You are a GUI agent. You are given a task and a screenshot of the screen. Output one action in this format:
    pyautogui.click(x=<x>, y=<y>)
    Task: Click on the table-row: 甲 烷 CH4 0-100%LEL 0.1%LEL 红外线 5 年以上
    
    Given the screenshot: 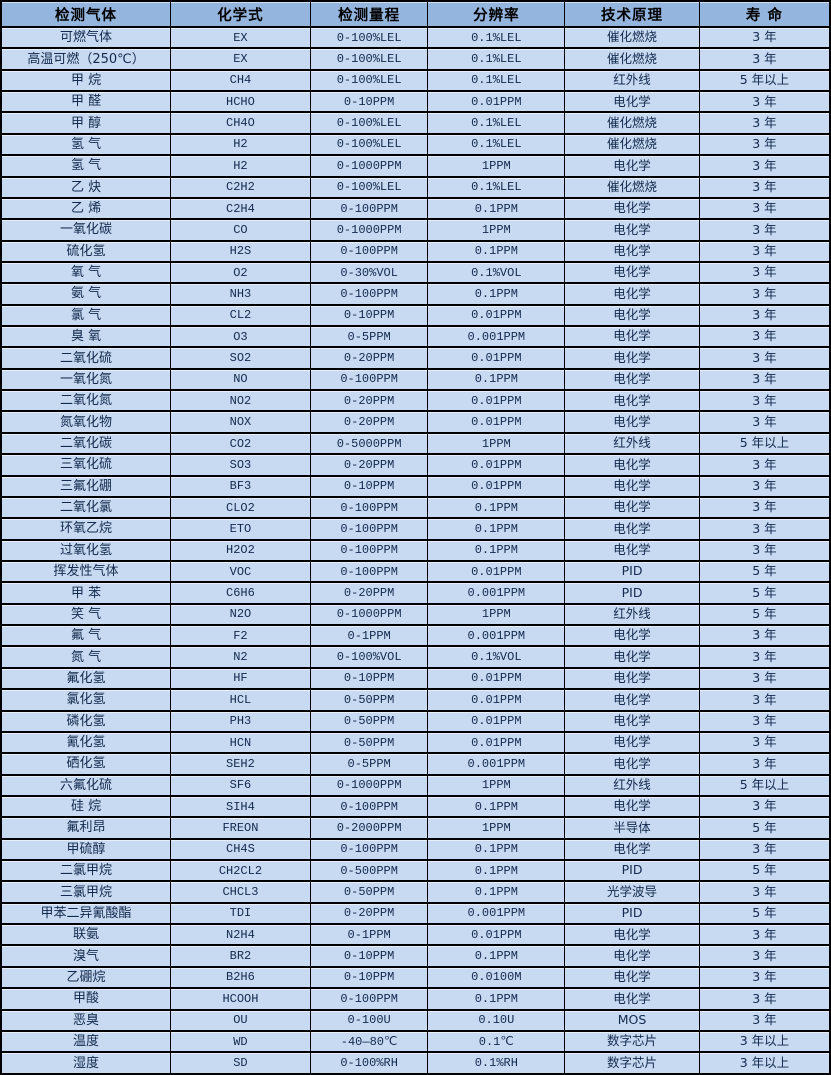 What is the action you would take?
    pyautogui.click(x=415, y=80)
    